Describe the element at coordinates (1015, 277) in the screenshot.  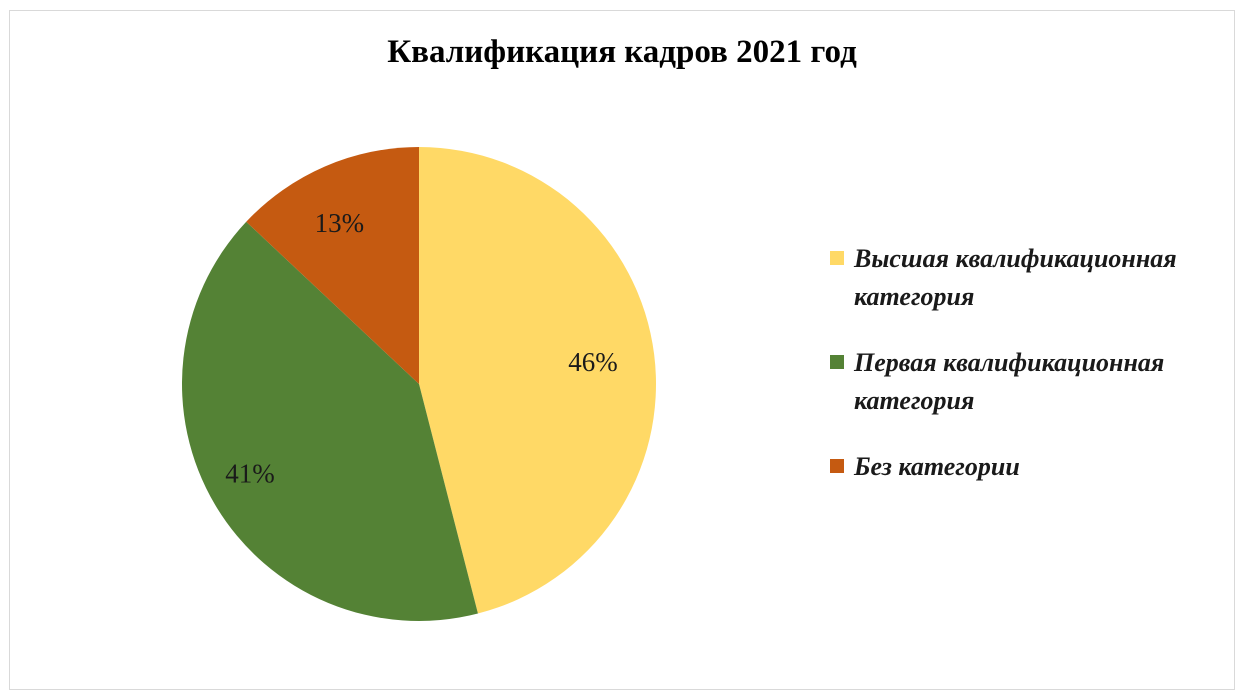
I see `legend-label: Высшая квалификационная категория` at that location.